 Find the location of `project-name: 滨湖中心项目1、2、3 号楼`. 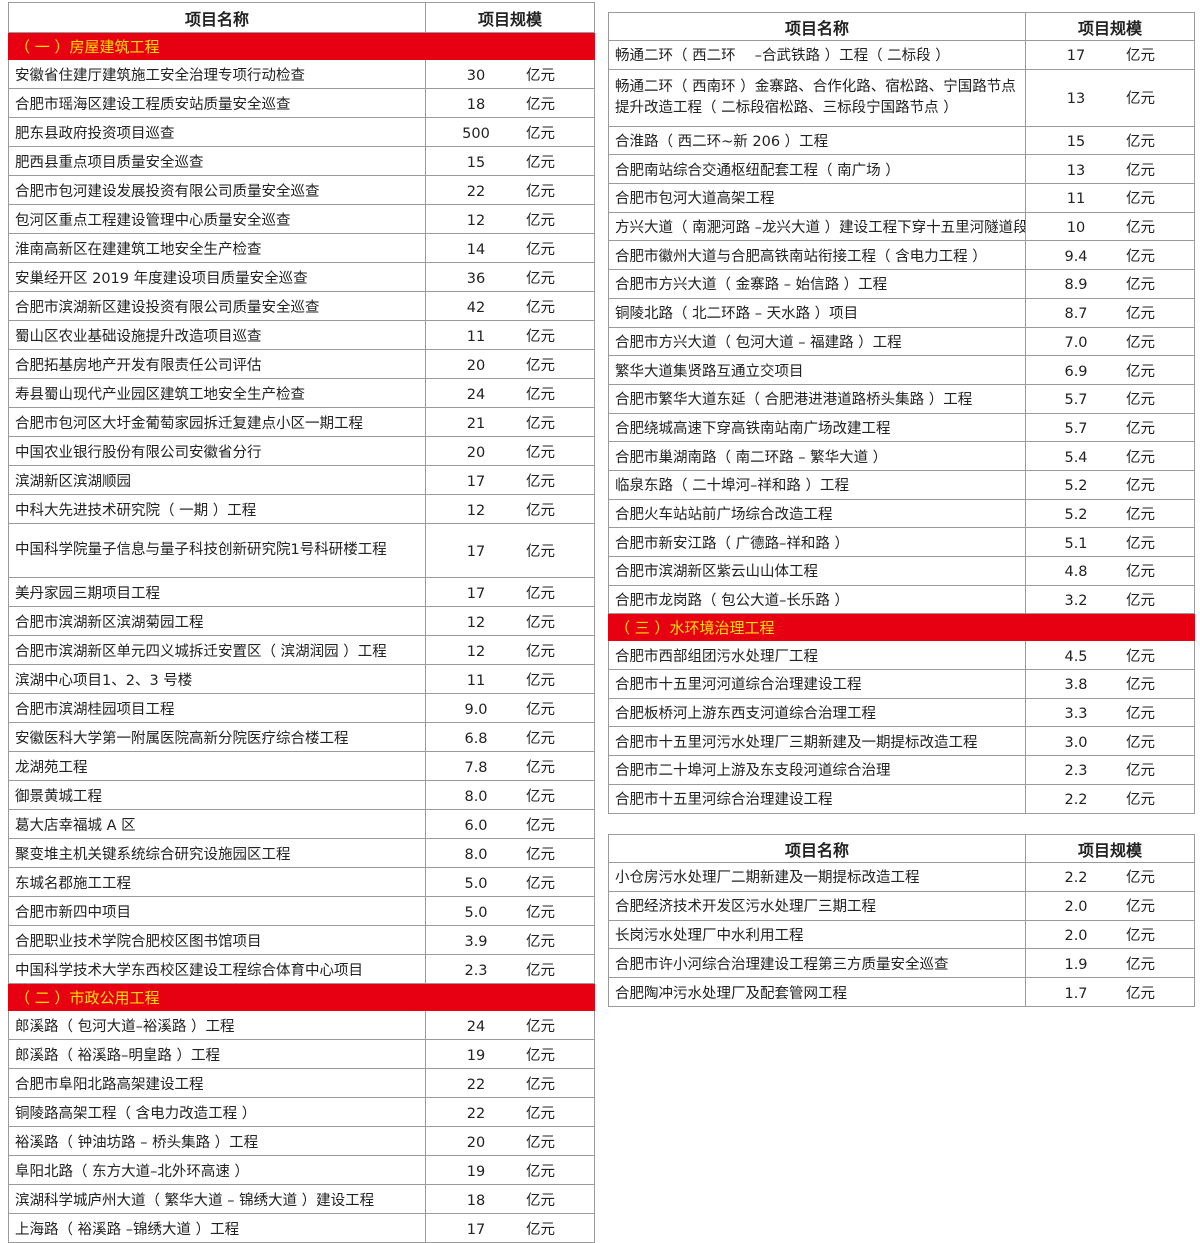

project-name: 滨湖中心项目1、2、3 号楼 is located at coordinates (217, 679).